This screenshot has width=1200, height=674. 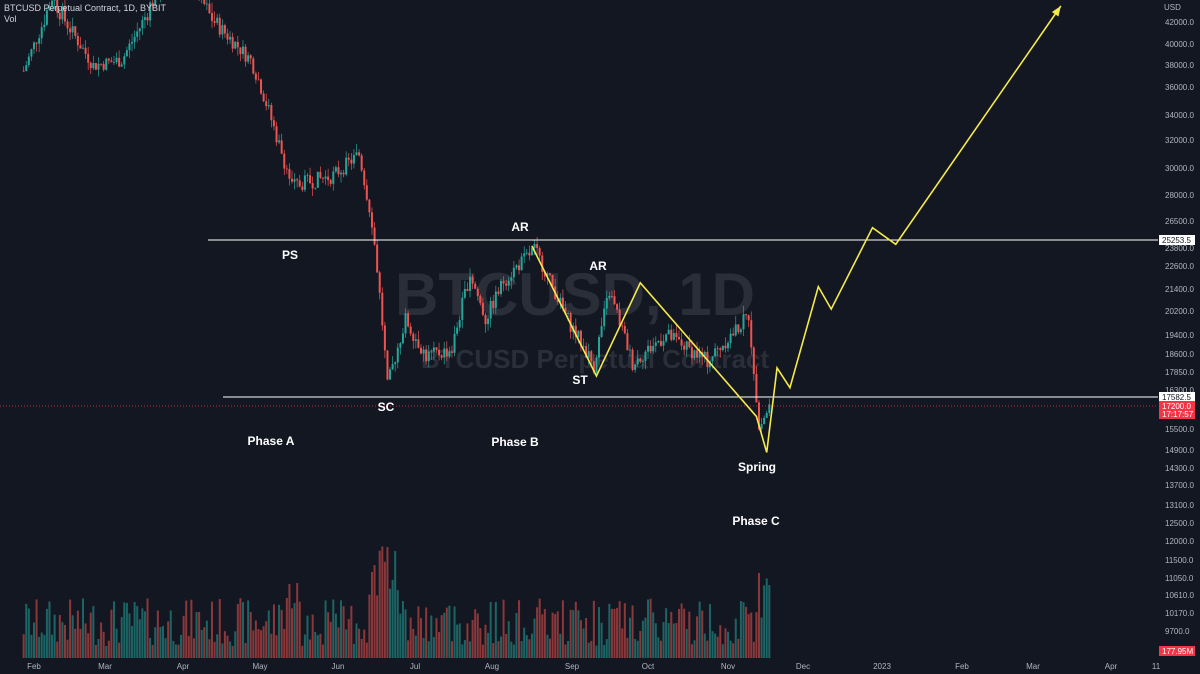 What do you see at coordinates (1179, 372) in the screenshot?
I see `price-axis-tick-label: 17850.0` at bounding box center [1179, 372].